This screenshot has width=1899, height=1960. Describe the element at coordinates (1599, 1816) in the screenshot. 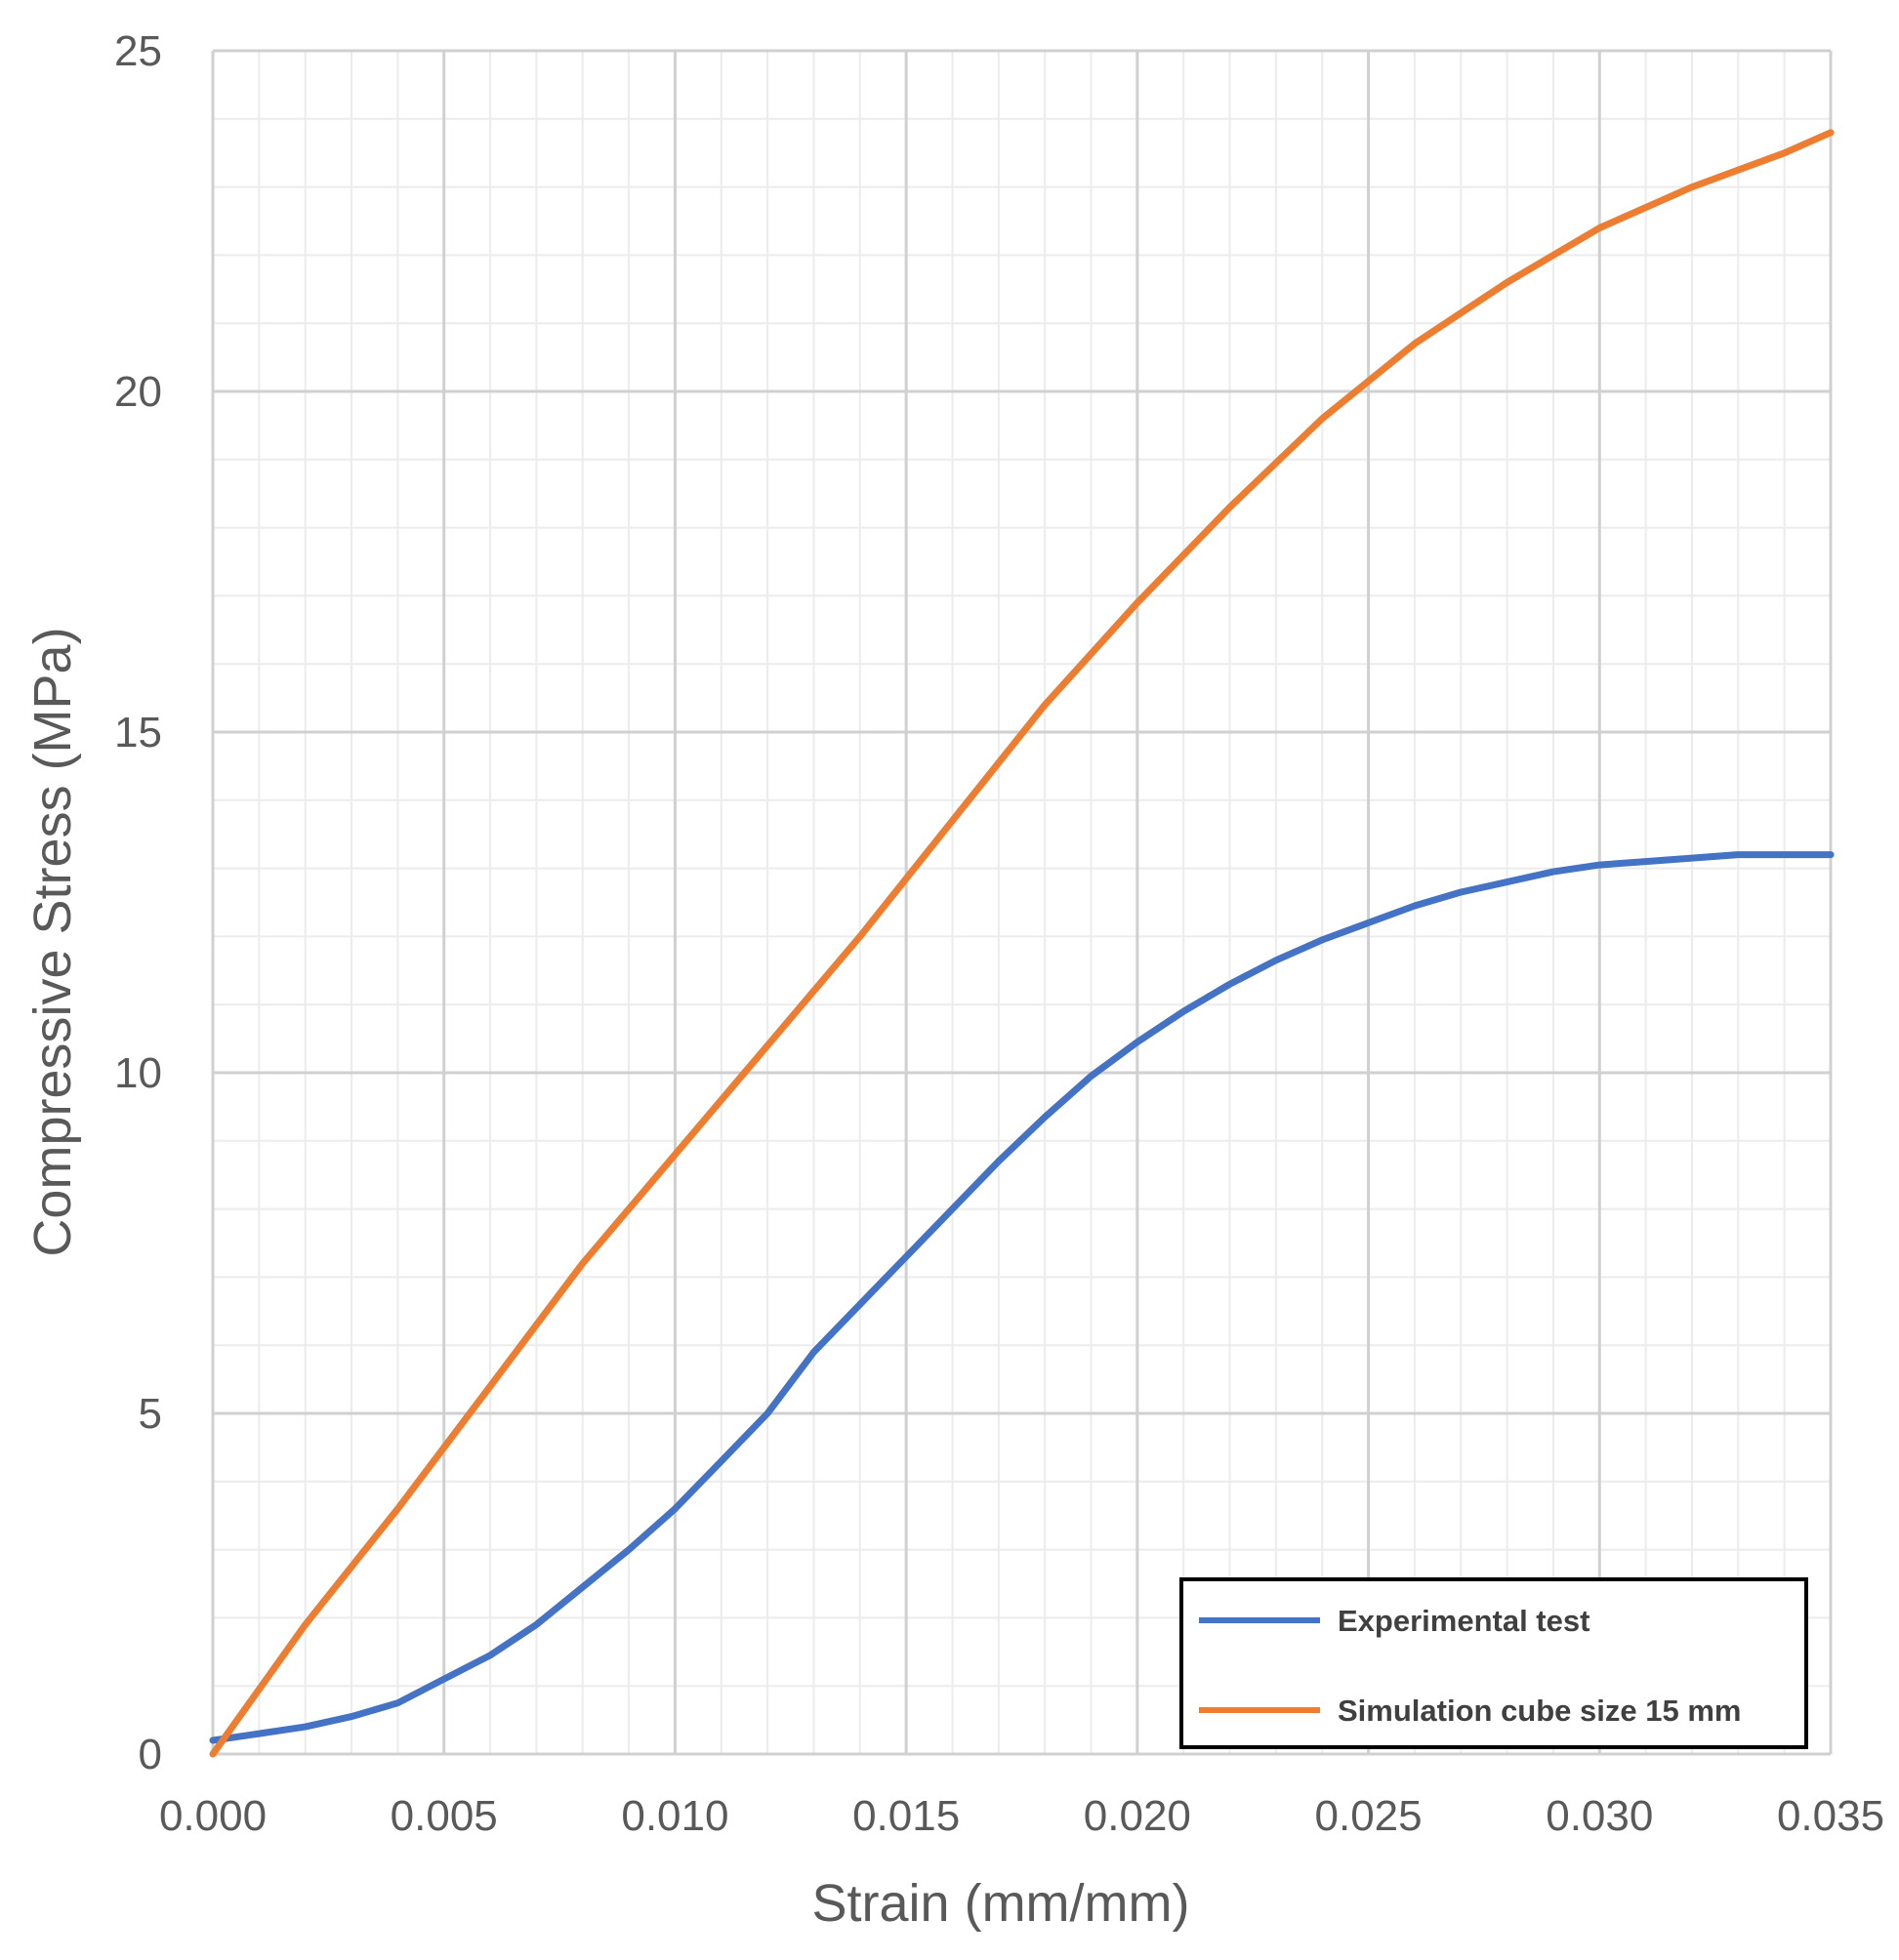

I see `x-tick-label: 0.030` at that location.